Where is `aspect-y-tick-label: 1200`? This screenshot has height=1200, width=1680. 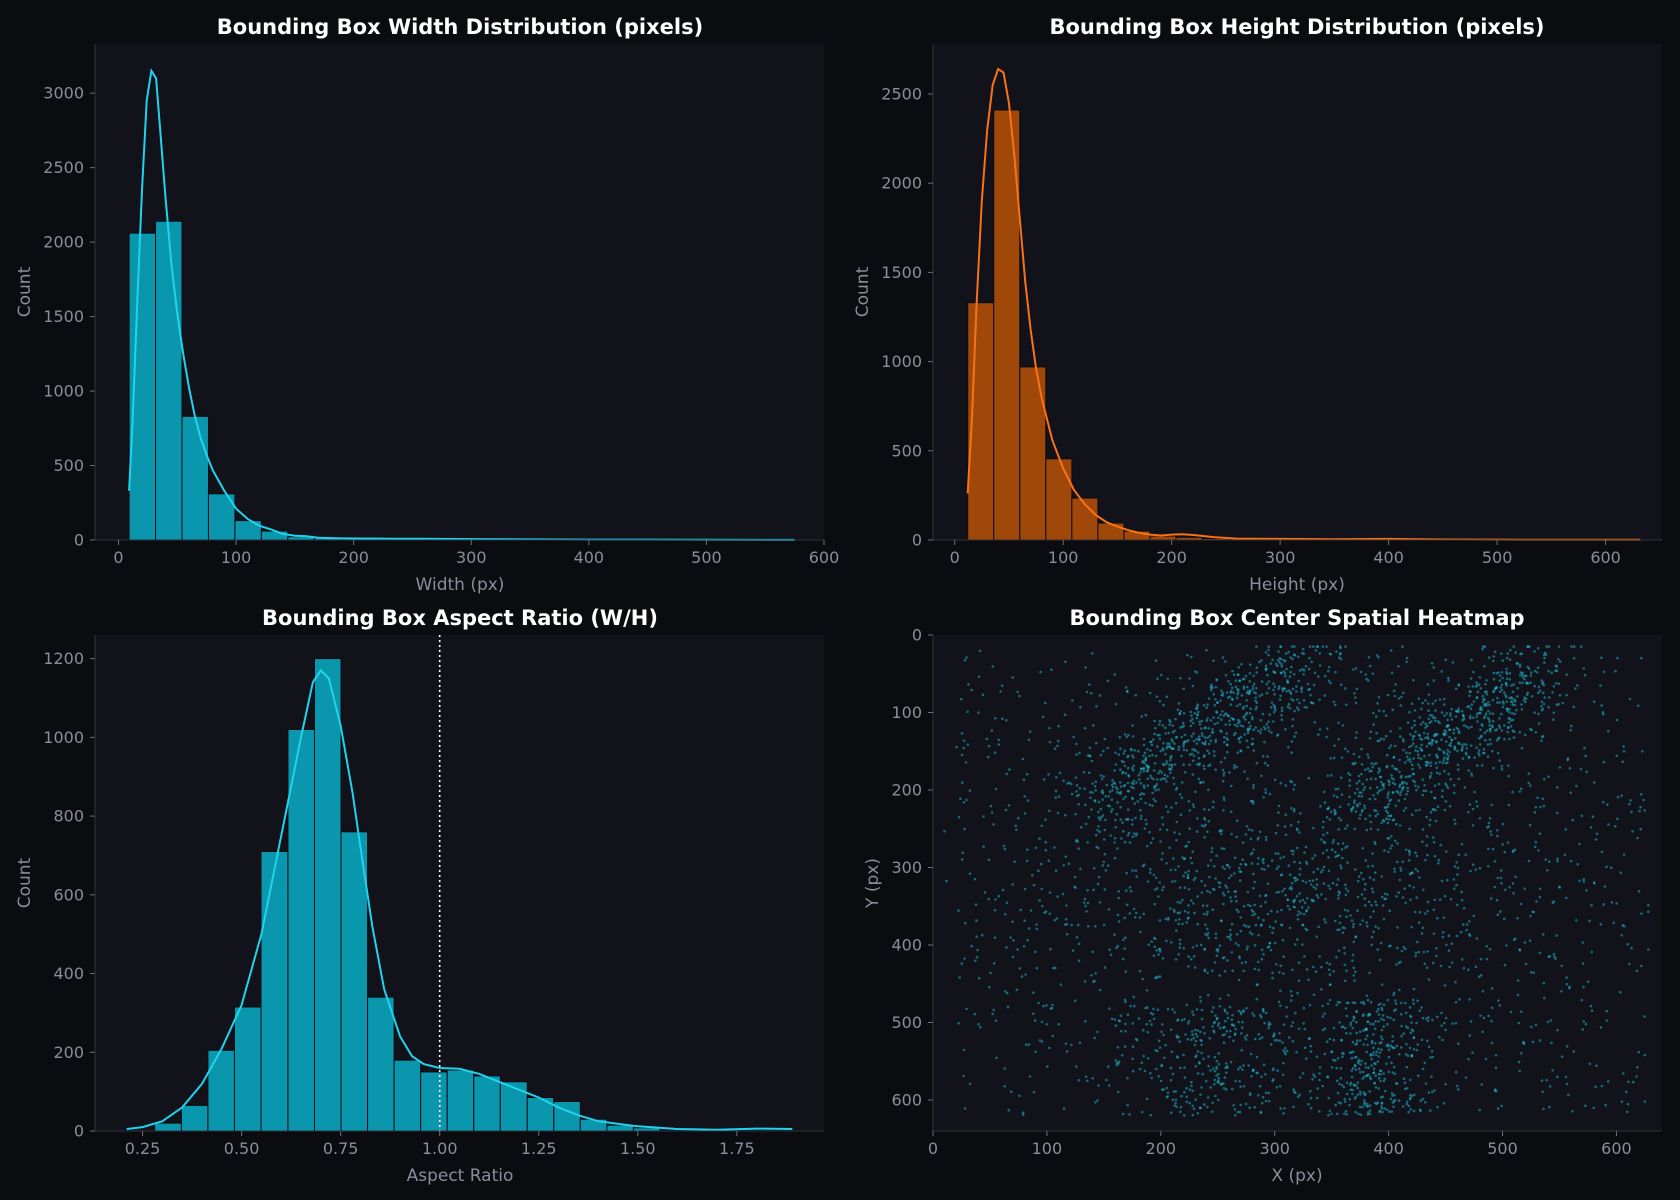 aspect-y-tick-label: 1200 is located at coordinates (63, 658).